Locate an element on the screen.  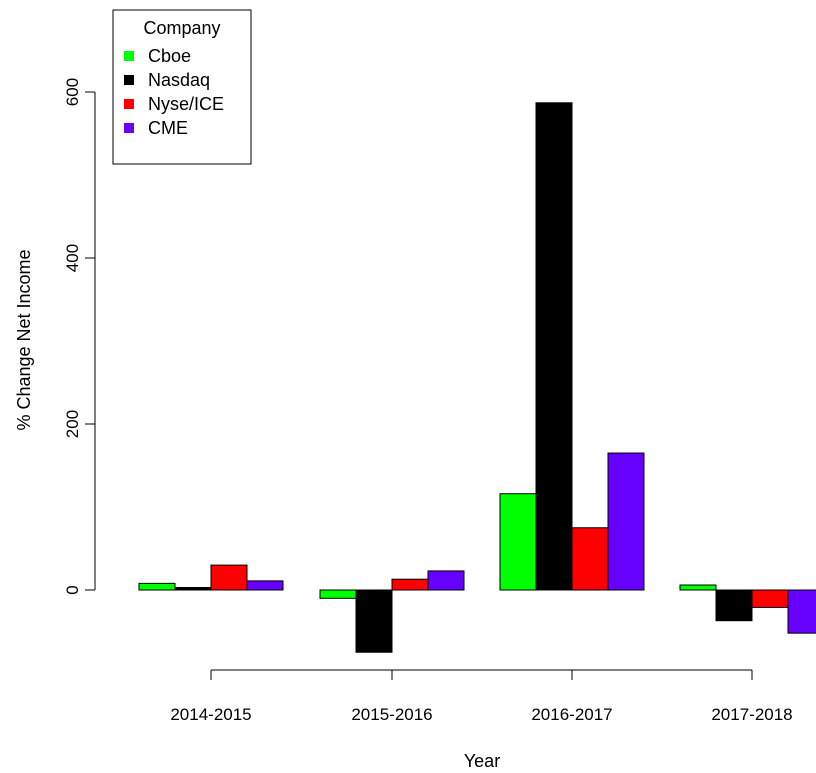
bar-nasdaq-2014-2015 is located at coordinates (193, 589).